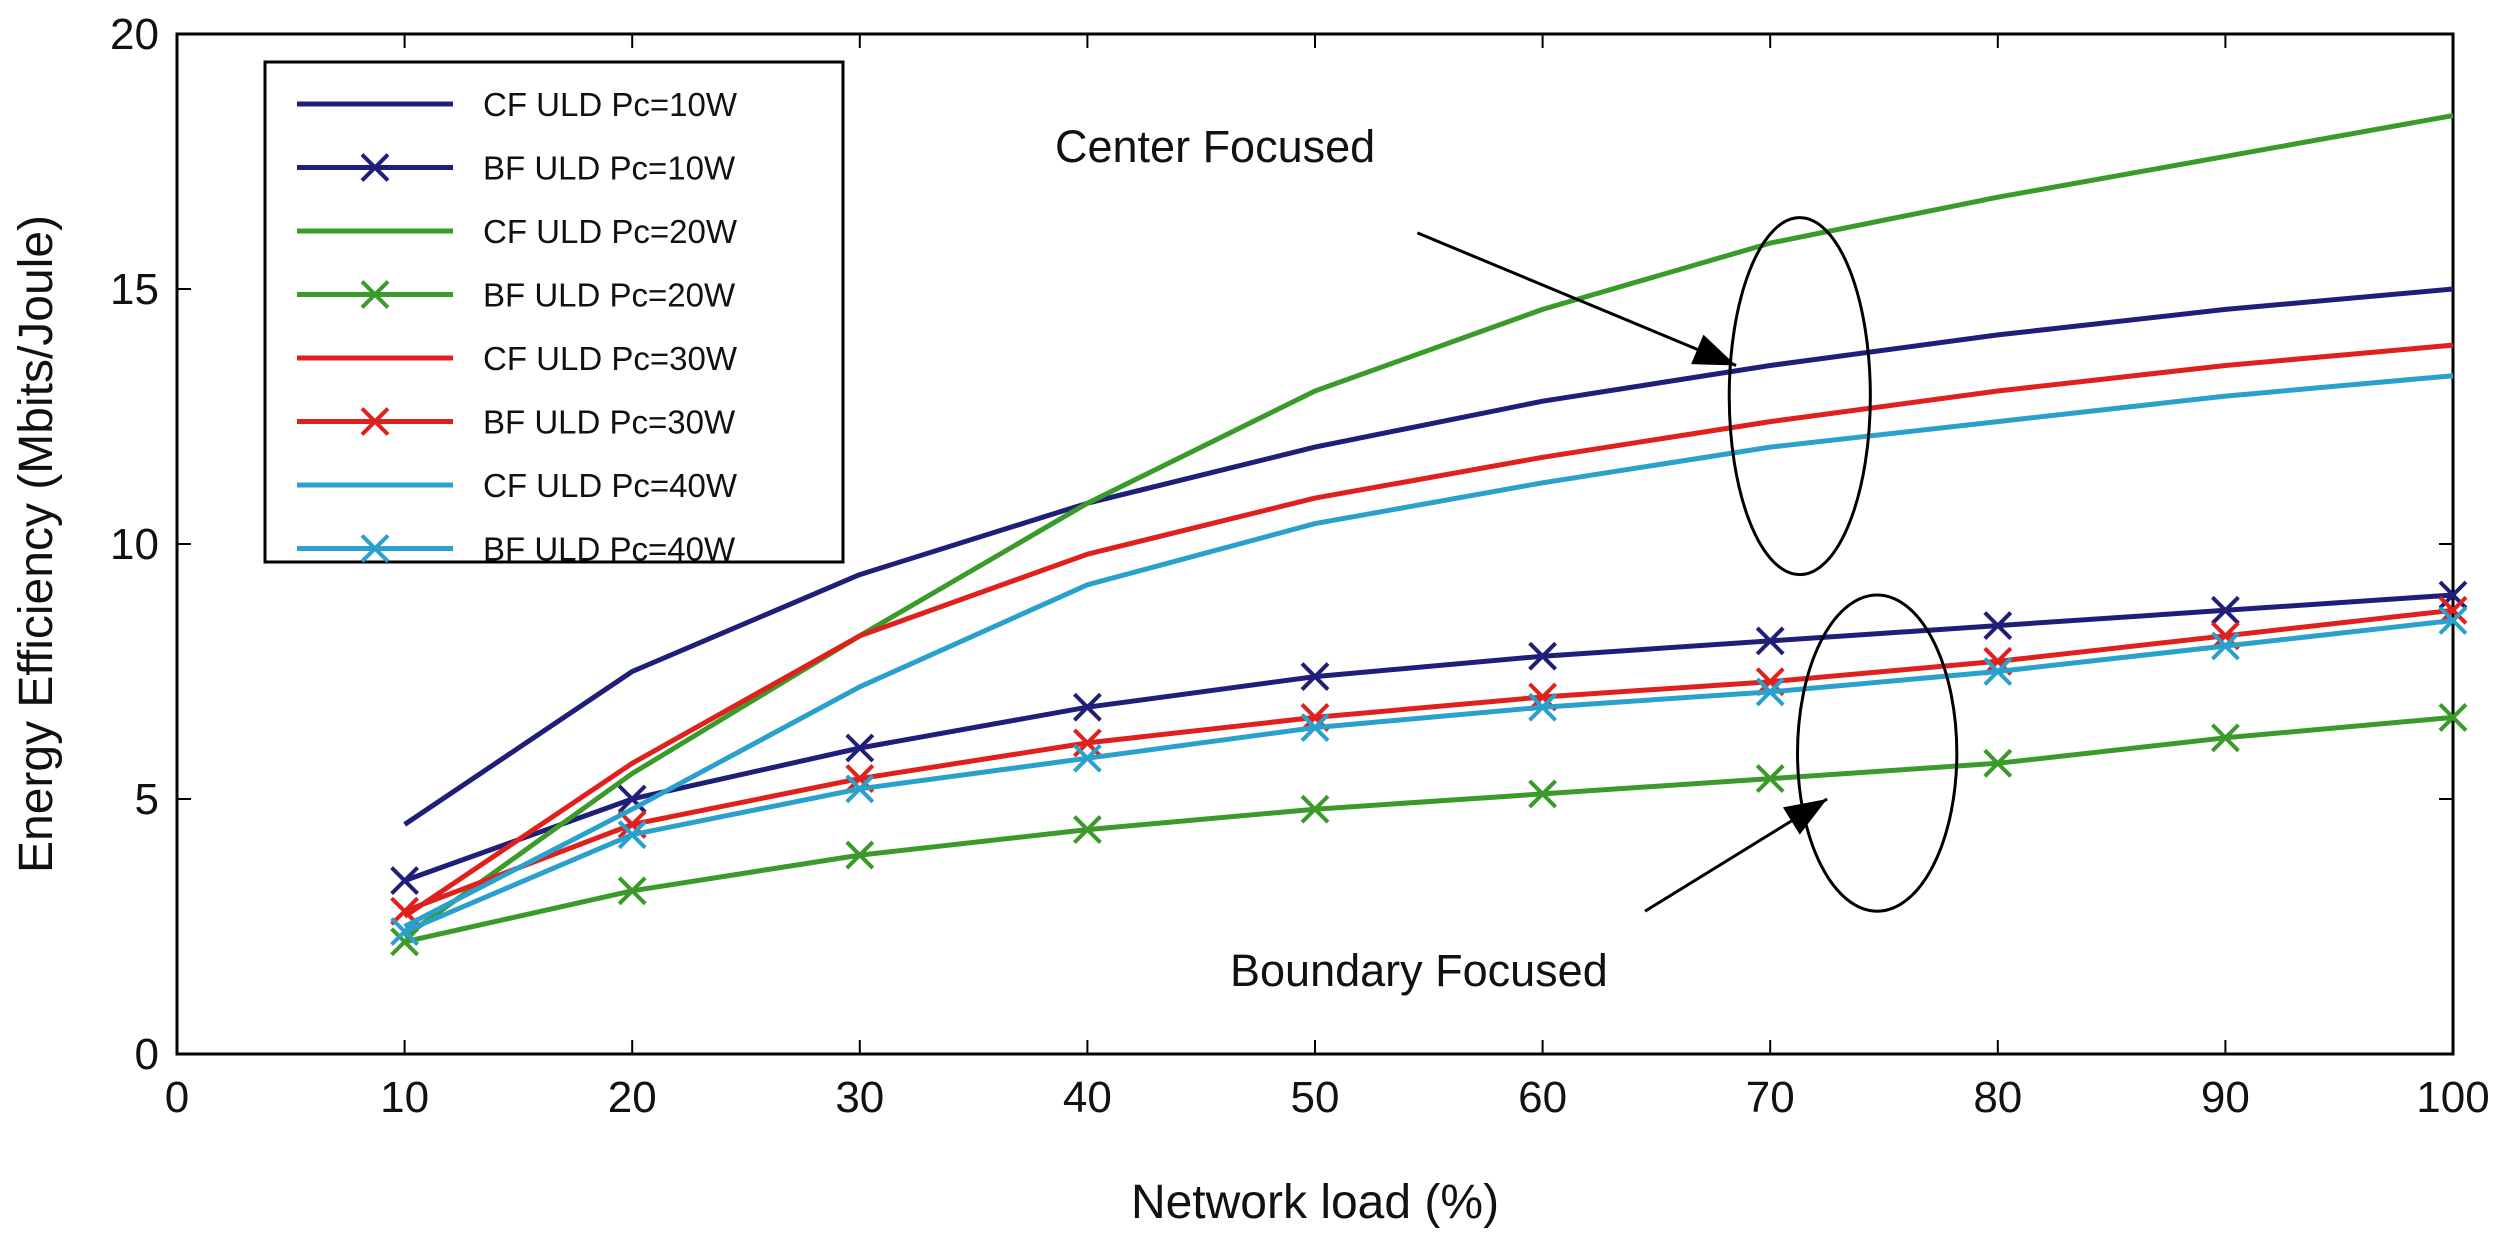  Describe the element at coordinates (177, 1097) in the screenshot. I see `x-tick-label: 0` at that location.